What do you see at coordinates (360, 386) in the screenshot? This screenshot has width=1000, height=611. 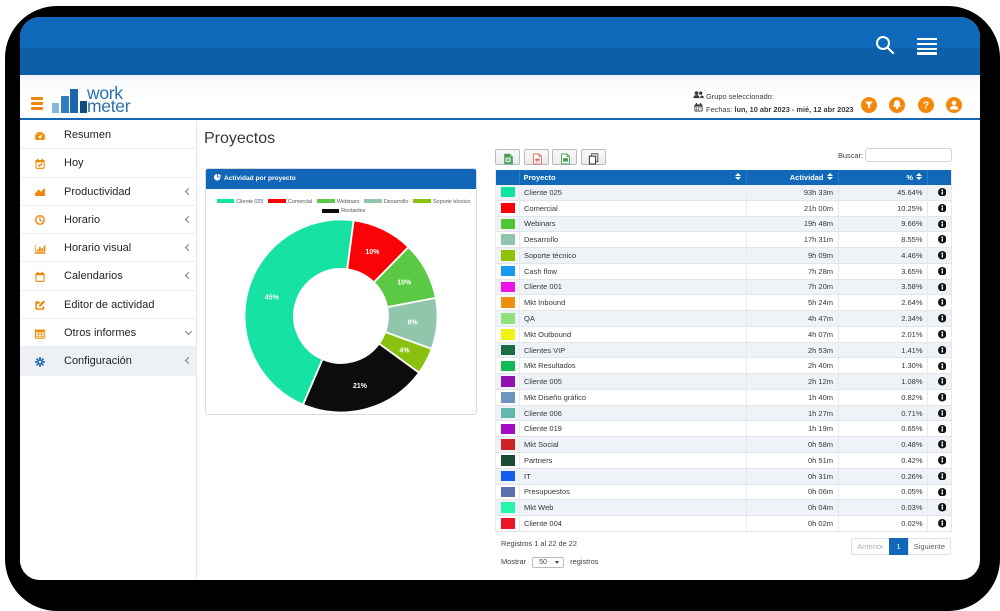 I see `svg-text: 21%` at bounding box center [360, 386].